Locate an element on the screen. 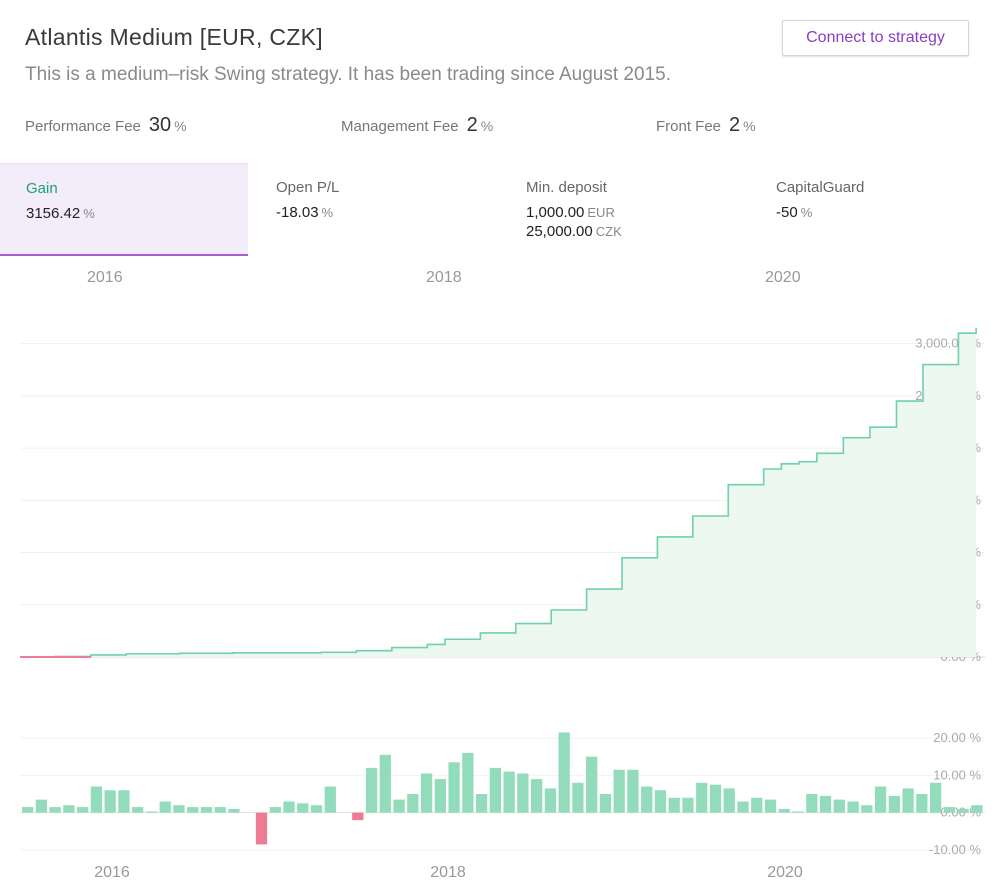  performance-fee: Performance Fee 30% is located at coordinates (106, 125).